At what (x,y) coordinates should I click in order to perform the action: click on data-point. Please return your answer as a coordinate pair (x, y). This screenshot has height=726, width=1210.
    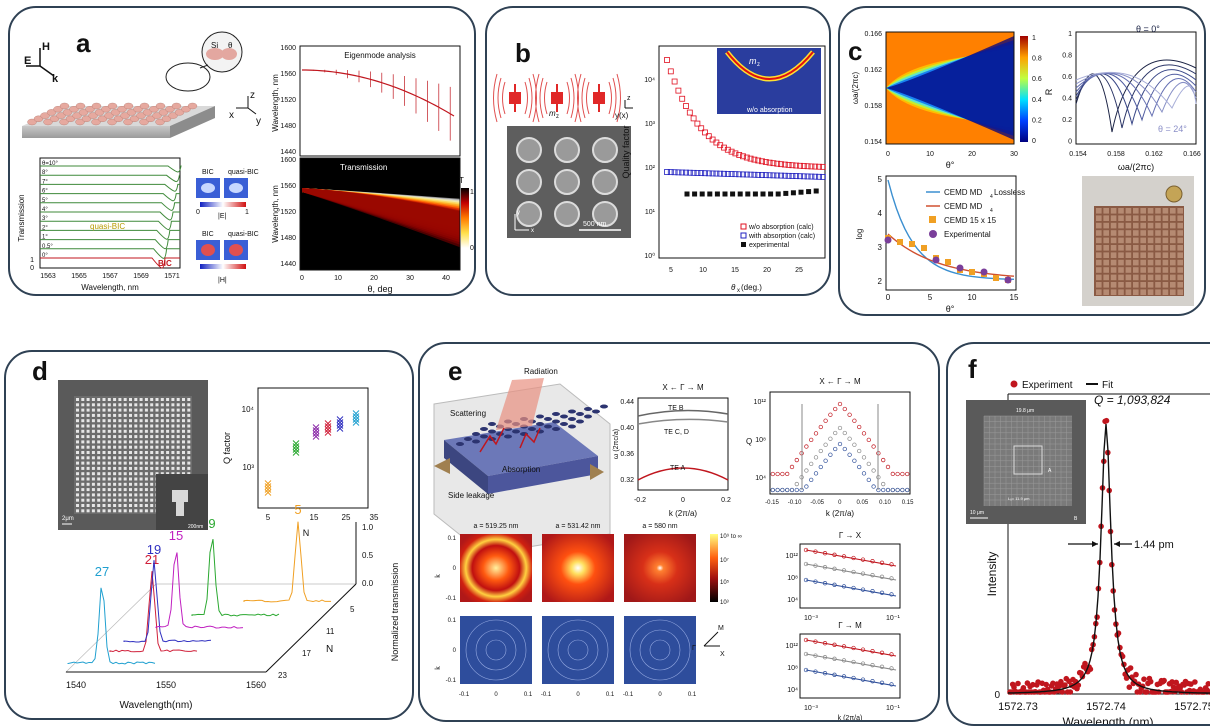
    Looking at the image, I should click on (1151, 682).